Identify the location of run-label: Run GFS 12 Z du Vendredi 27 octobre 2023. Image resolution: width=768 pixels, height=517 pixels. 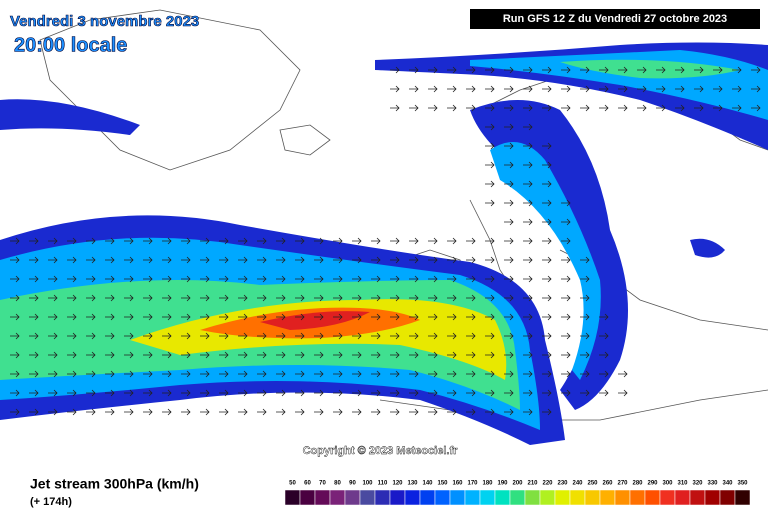
(615, 19).